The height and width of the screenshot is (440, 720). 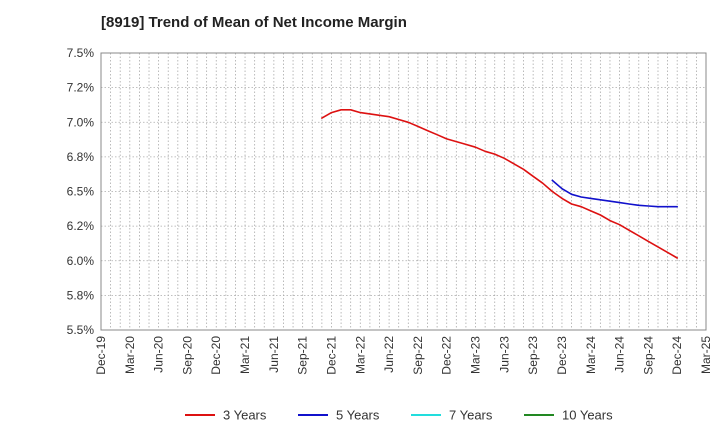 What do you see at coordinates (216, 355) in the screenshot?
I see `x-tick-label: Dec-20` at bounding box center [216, 355].